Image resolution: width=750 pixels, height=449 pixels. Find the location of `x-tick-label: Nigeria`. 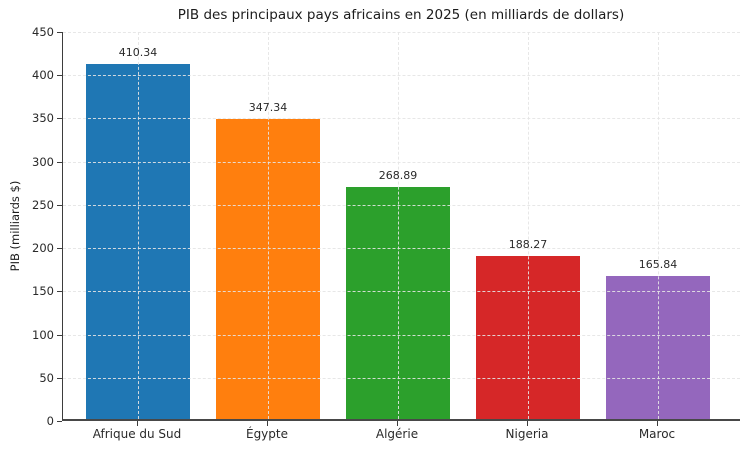

x-tick-label: Nigeria is located at coordinates (527, 434).